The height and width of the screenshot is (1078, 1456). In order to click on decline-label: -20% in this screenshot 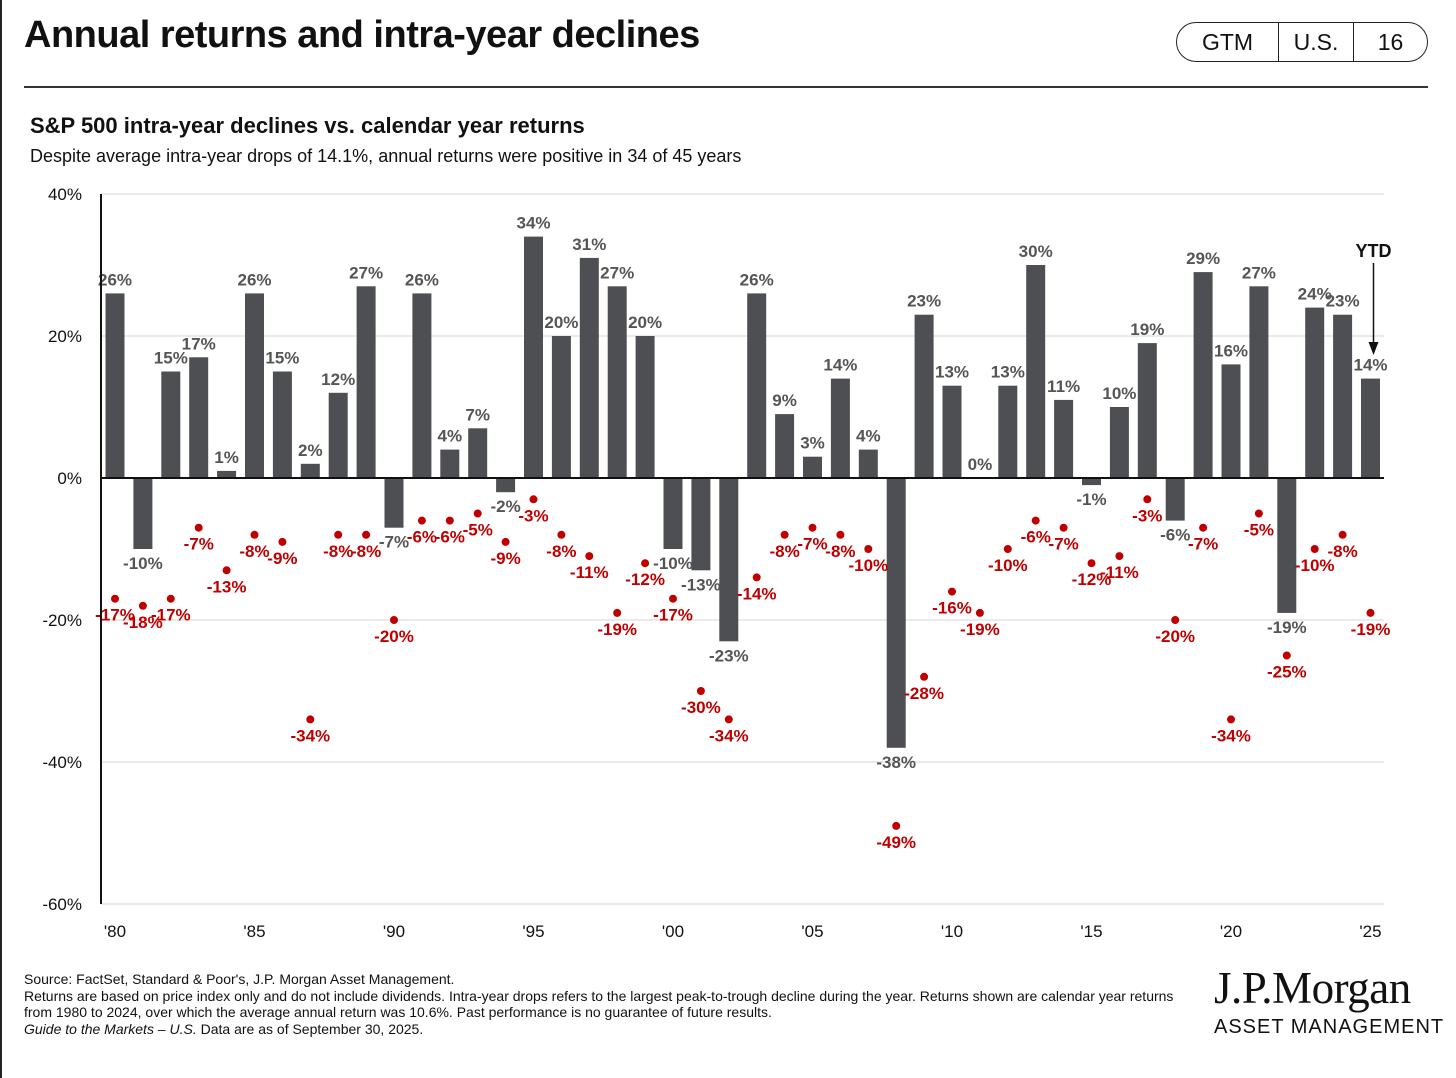, I will do `click(1175, 636)`.